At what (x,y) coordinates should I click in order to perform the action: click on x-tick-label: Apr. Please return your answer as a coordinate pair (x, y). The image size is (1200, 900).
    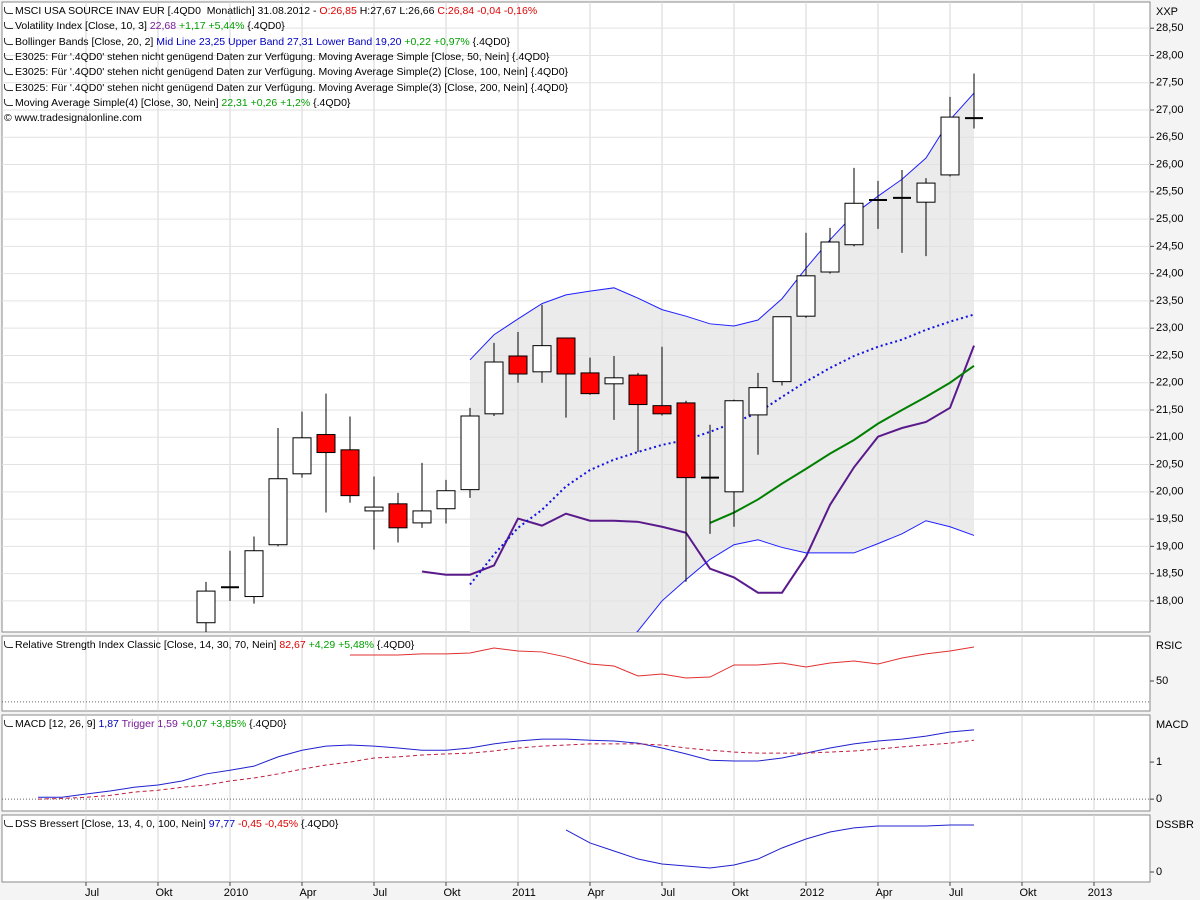
    Looking at the image, I should click on (883, 893).